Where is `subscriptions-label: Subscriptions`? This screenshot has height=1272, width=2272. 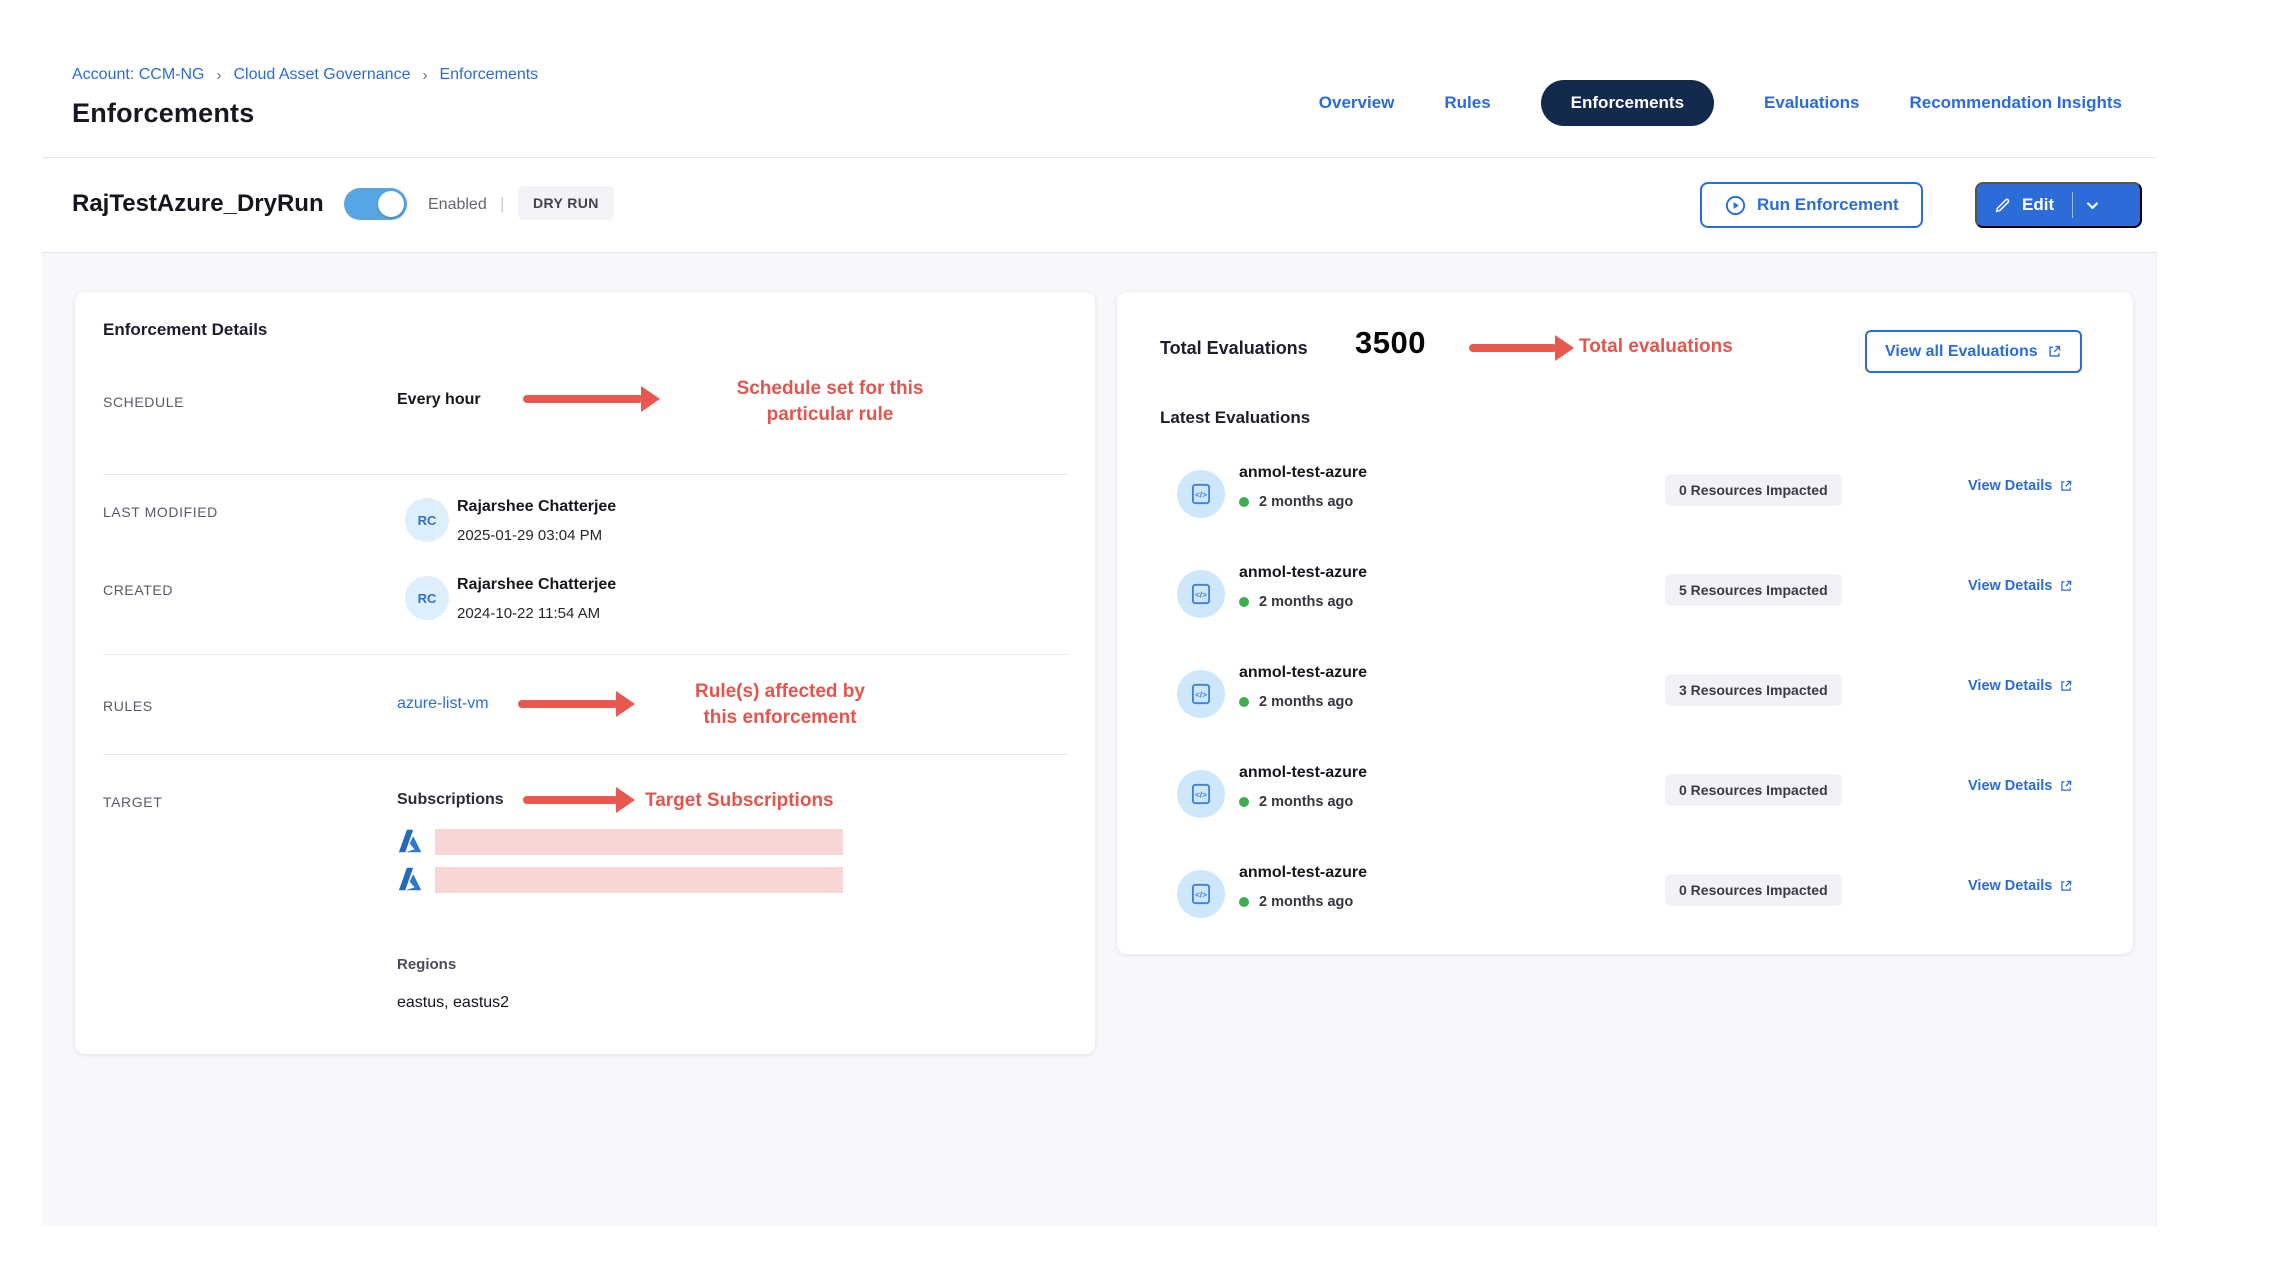 subscriptions-label: Subscriptions is located at coordinates (450, 799).